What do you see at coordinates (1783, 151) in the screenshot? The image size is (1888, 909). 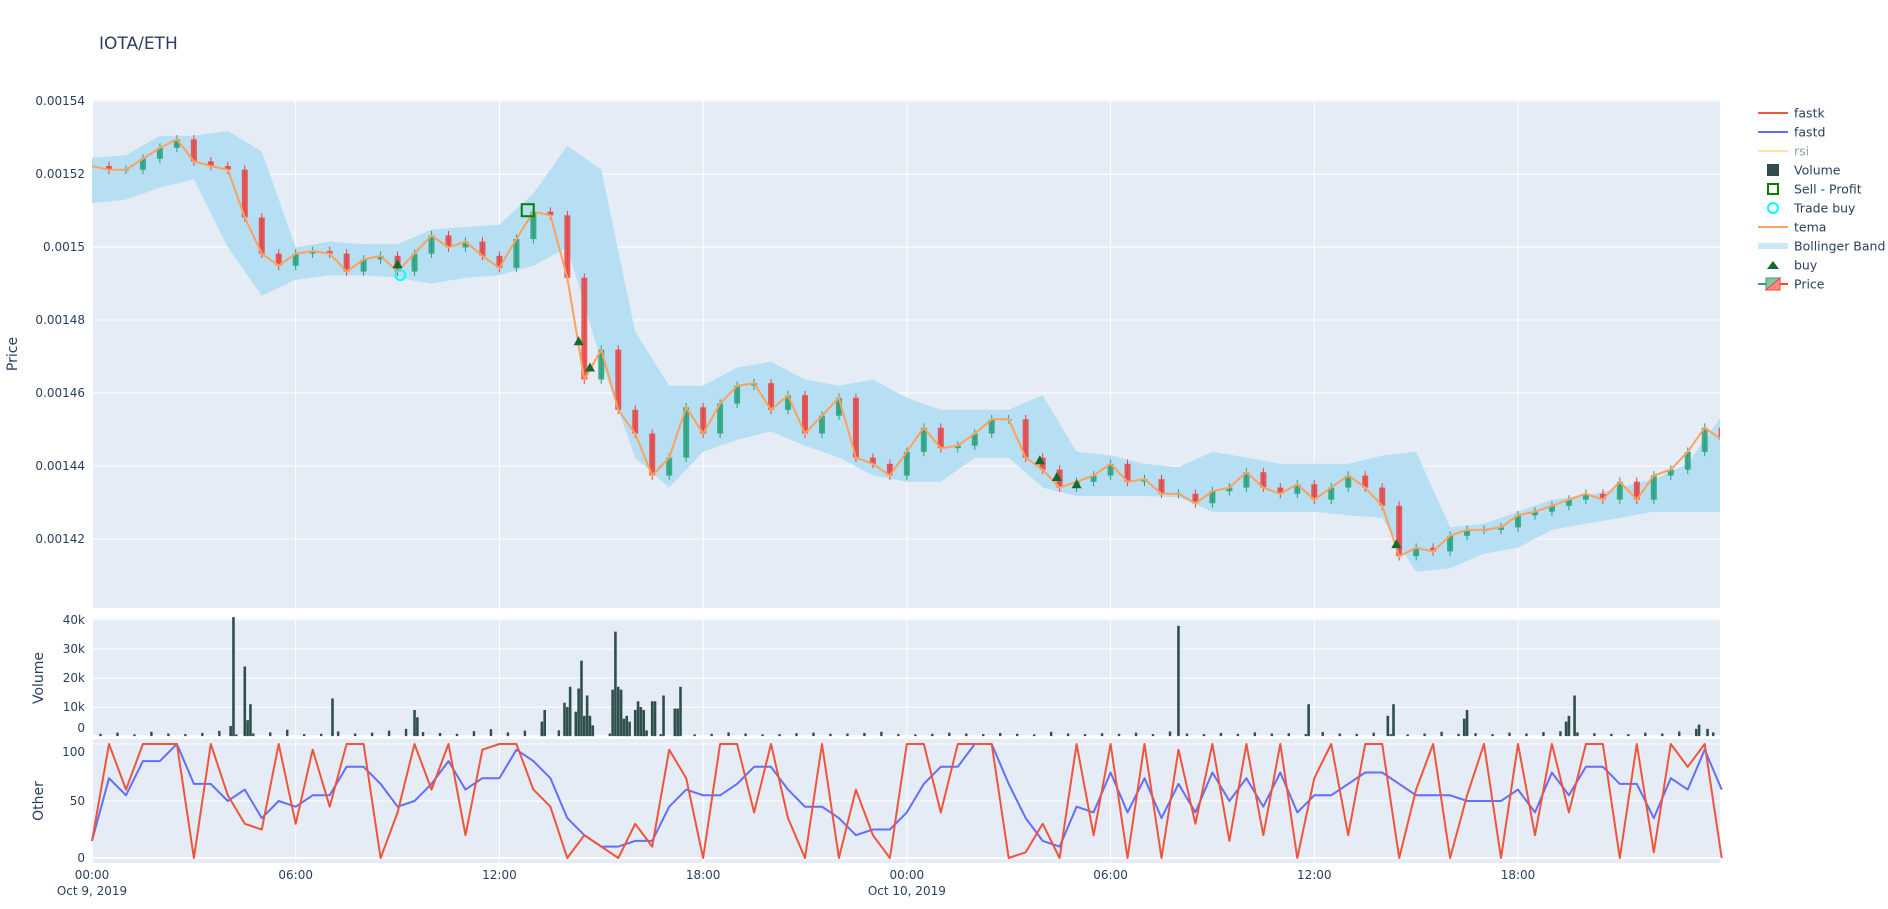 I see `legend-item-rsi: rsi` at bounding box center [1783, 151].